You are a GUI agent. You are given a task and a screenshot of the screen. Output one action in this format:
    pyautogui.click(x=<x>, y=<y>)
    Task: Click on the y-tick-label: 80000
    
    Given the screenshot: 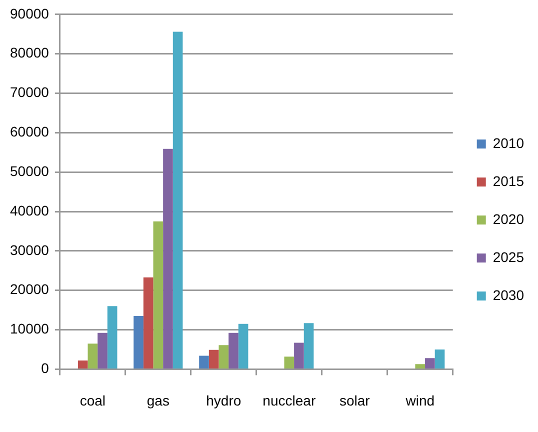 What is the action you would take?
    pyautogui.click(x=30, y=52)
    